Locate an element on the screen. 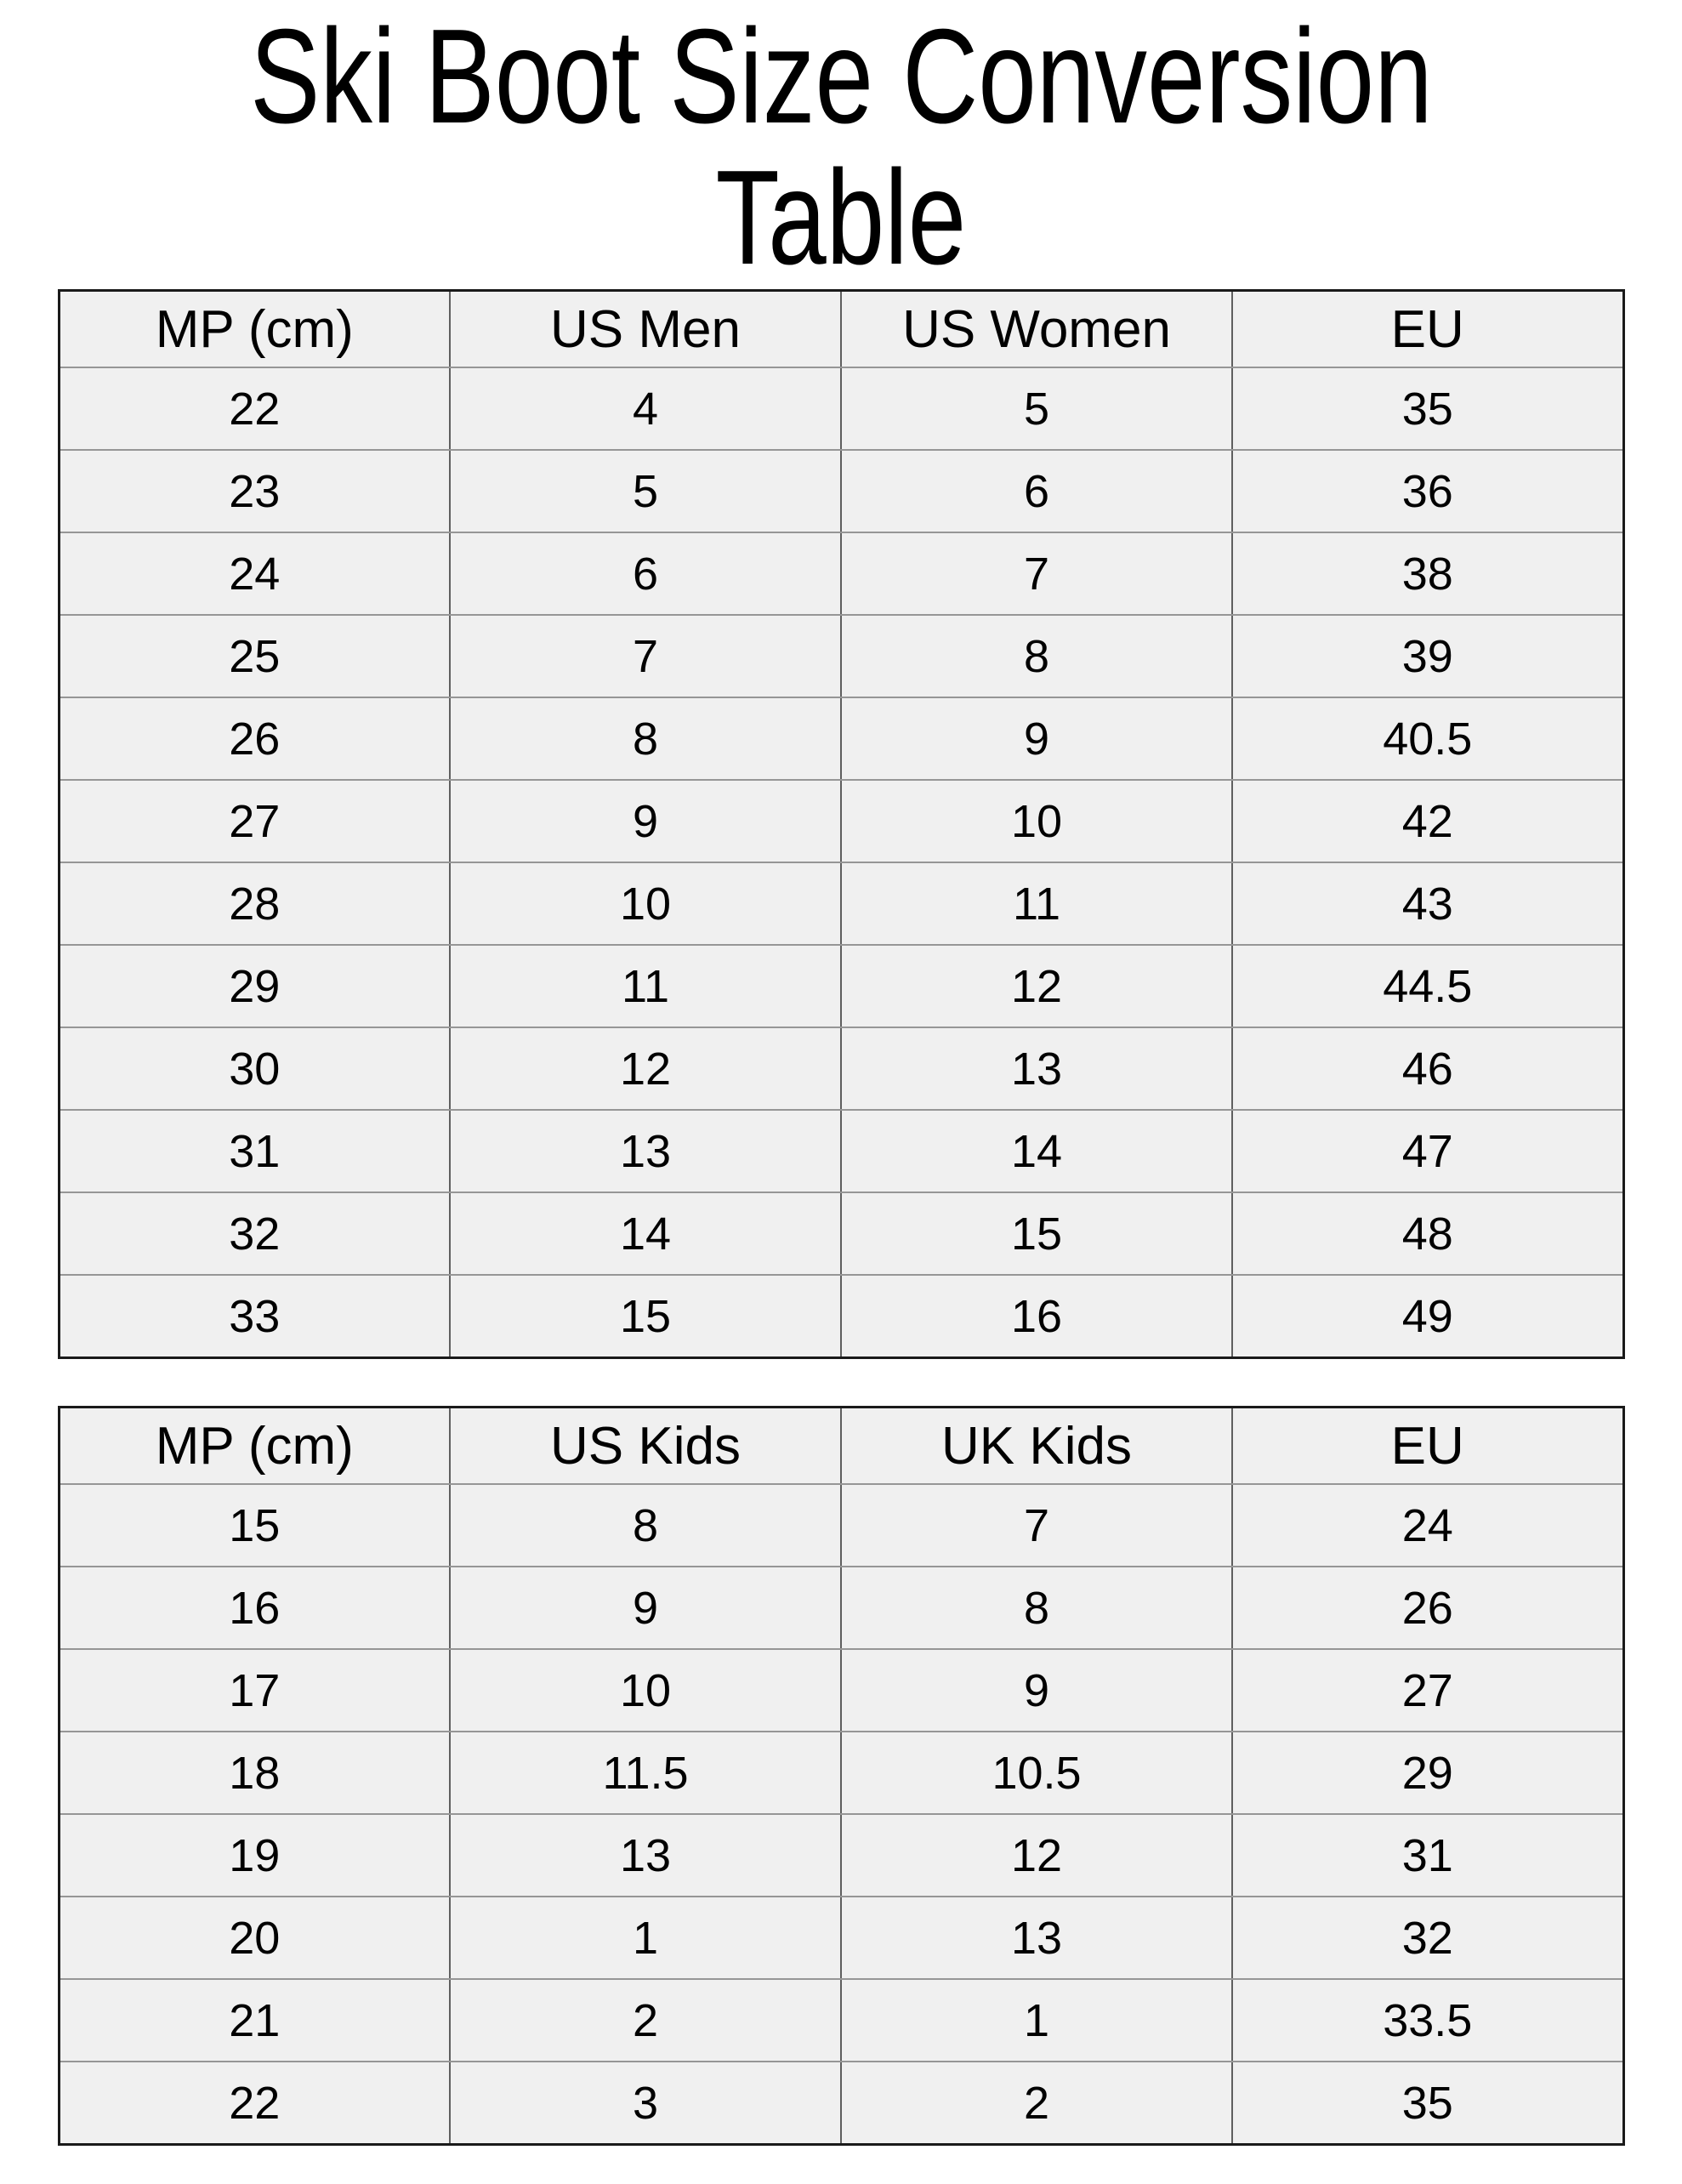 Image resolution: width=1682 pixels, height=2184 pixels. size-cell: 19 is located at coordinates (254, 1855).